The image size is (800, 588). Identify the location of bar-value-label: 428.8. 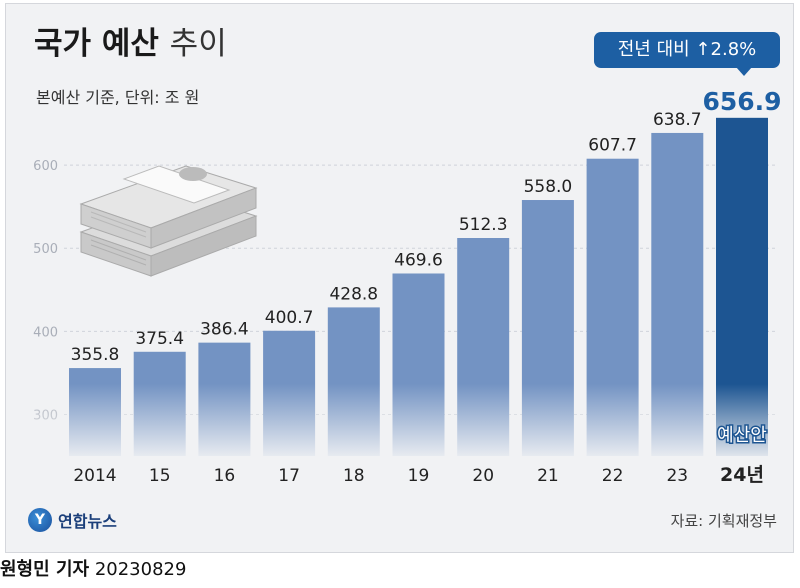
(353, 294).